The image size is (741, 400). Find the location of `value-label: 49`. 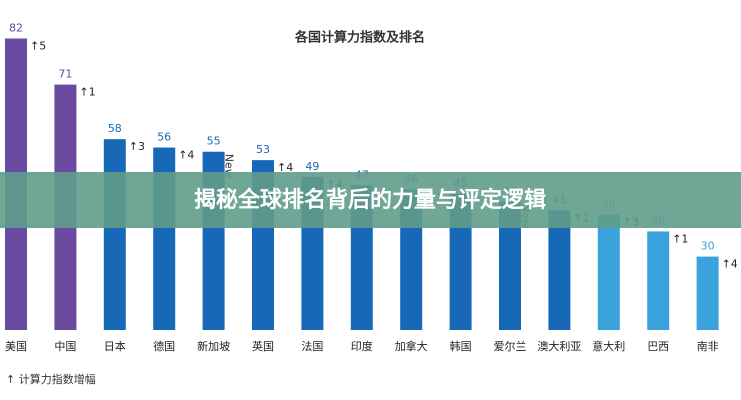

value-label: 49 is located at coordinates (312, 166).